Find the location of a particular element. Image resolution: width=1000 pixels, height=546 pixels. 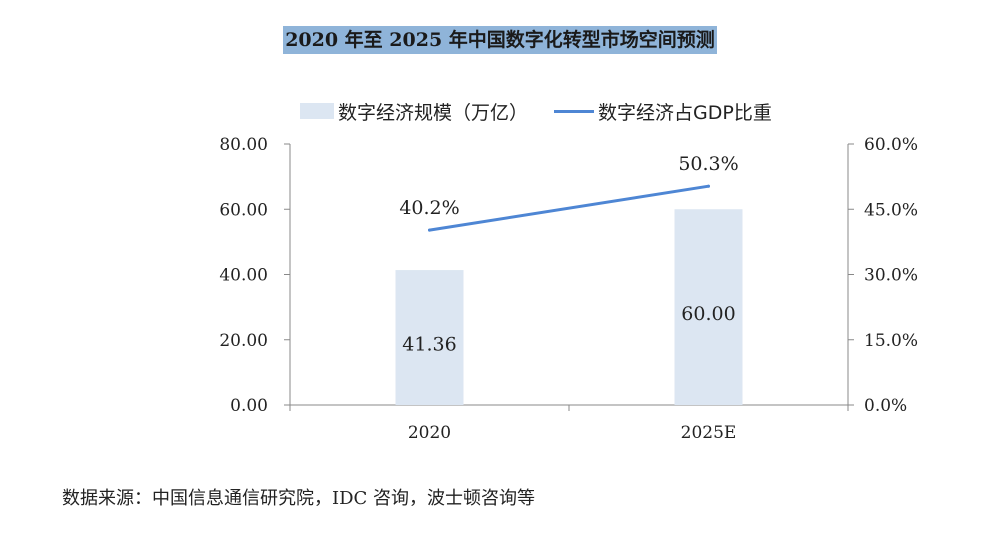

chart-title: 2020 年至 2025 年中国数字化转型市场空间预测 is located at coordinates (500, 40).